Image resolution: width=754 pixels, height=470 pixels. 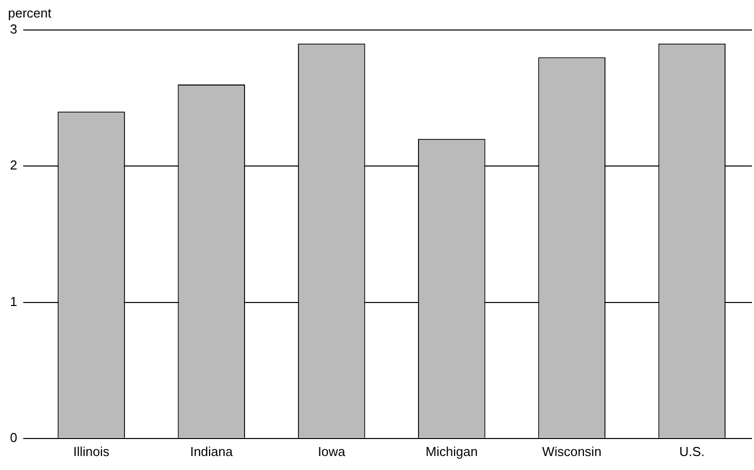 I want to click on x-tick-label: Indiana, so click(x=212, y=451).